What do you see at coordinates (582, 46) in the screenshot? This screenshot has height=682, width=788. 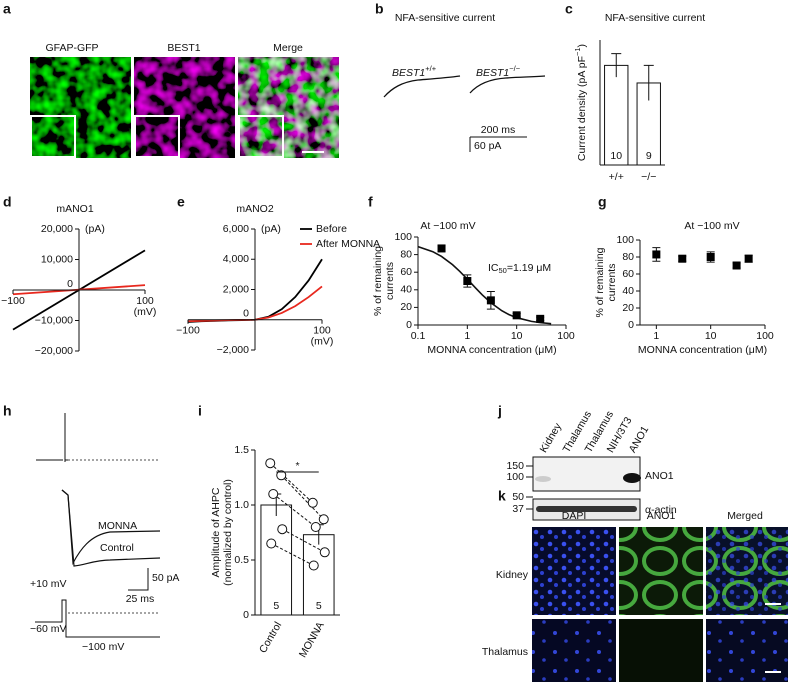 I see `text-part: )` at bounding box center [582, 46].